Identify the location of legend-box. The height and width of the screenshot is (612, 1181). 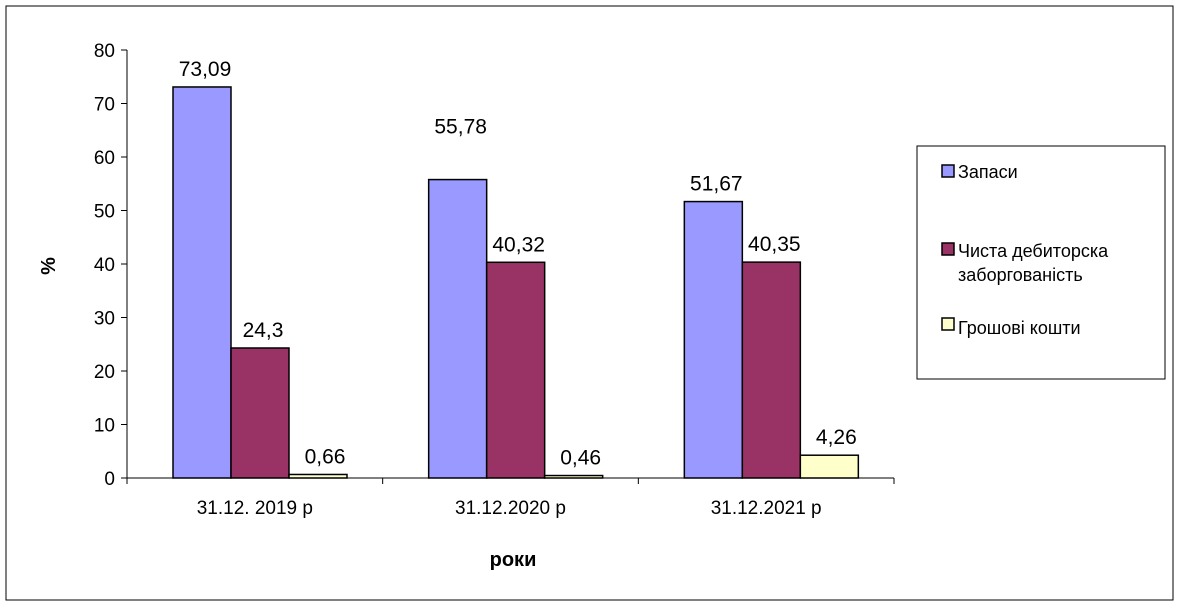
(1041, 262).